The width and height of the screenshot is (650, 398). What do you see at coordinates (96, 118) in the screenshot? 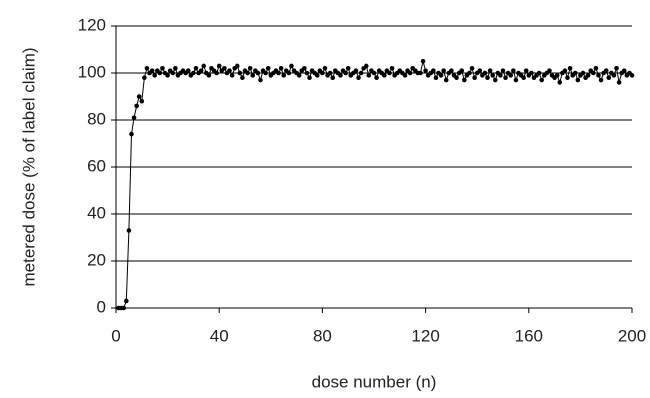
I see `y-tick-label: 80` at bounding box center [96, 118].